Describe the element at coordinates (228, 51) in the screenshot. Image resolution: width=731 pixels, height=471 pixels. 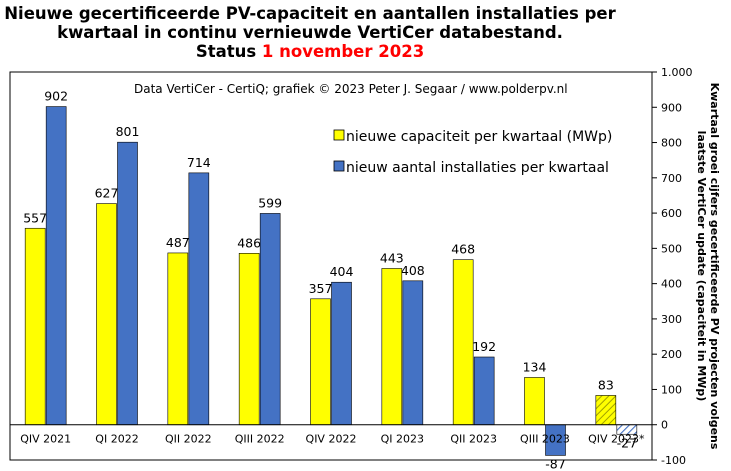
I see `status-prefix: Status` at that location.